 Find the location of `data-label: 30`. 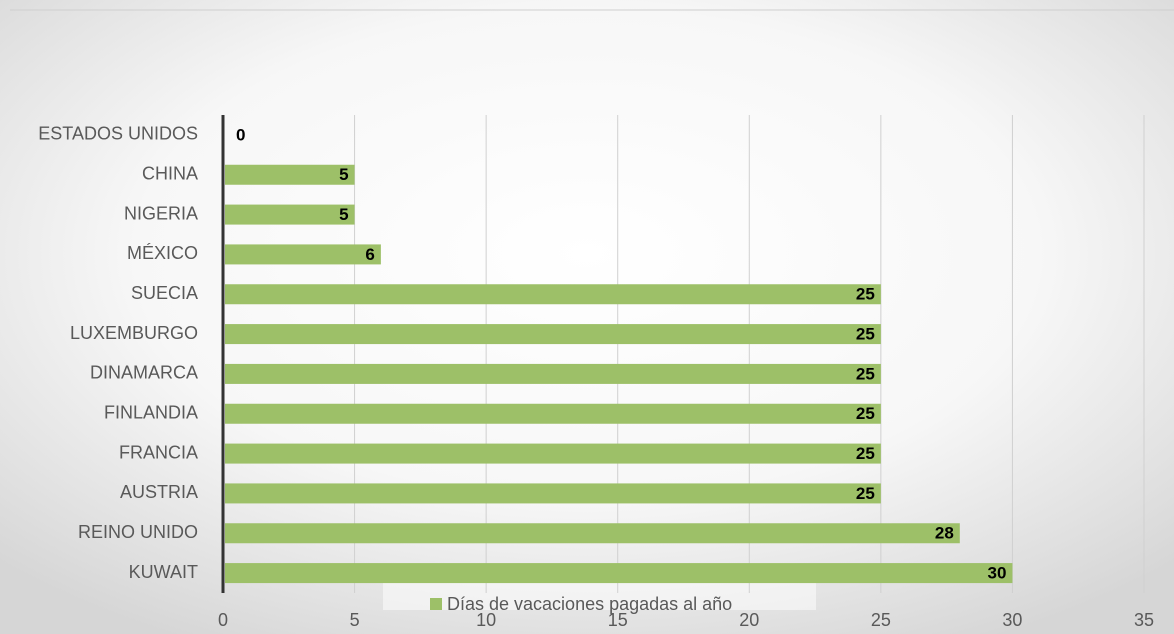

data-label: 30 is located at coordinates (997, 573).